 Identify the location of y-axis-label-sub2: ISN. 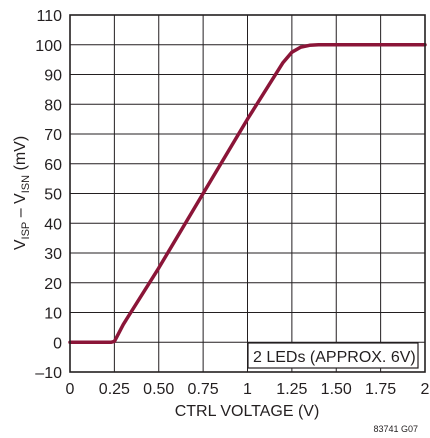
(26, 184).